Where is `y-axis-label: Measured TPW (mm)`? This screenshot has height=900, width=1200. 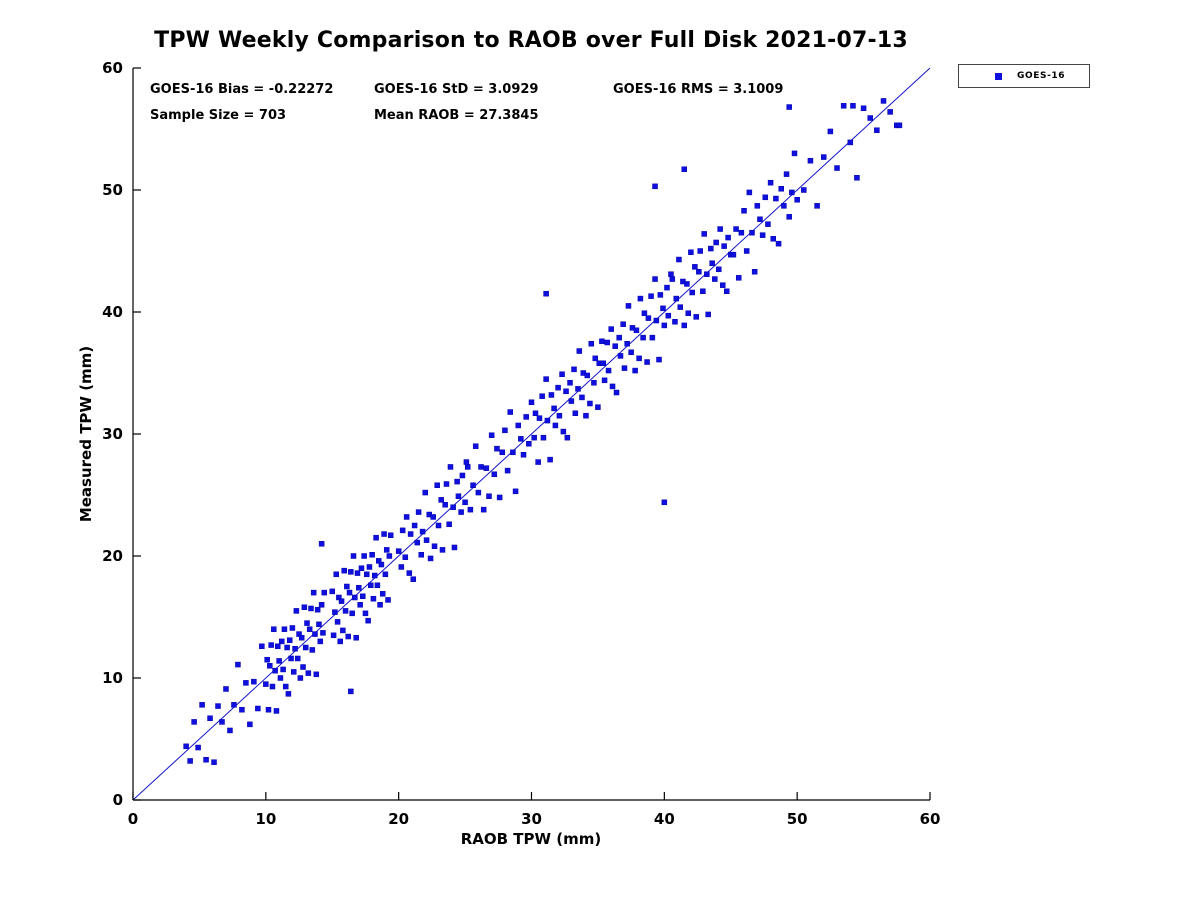
y-axis-label: Measured TPW (mm) is located at coordinates (86, 434).